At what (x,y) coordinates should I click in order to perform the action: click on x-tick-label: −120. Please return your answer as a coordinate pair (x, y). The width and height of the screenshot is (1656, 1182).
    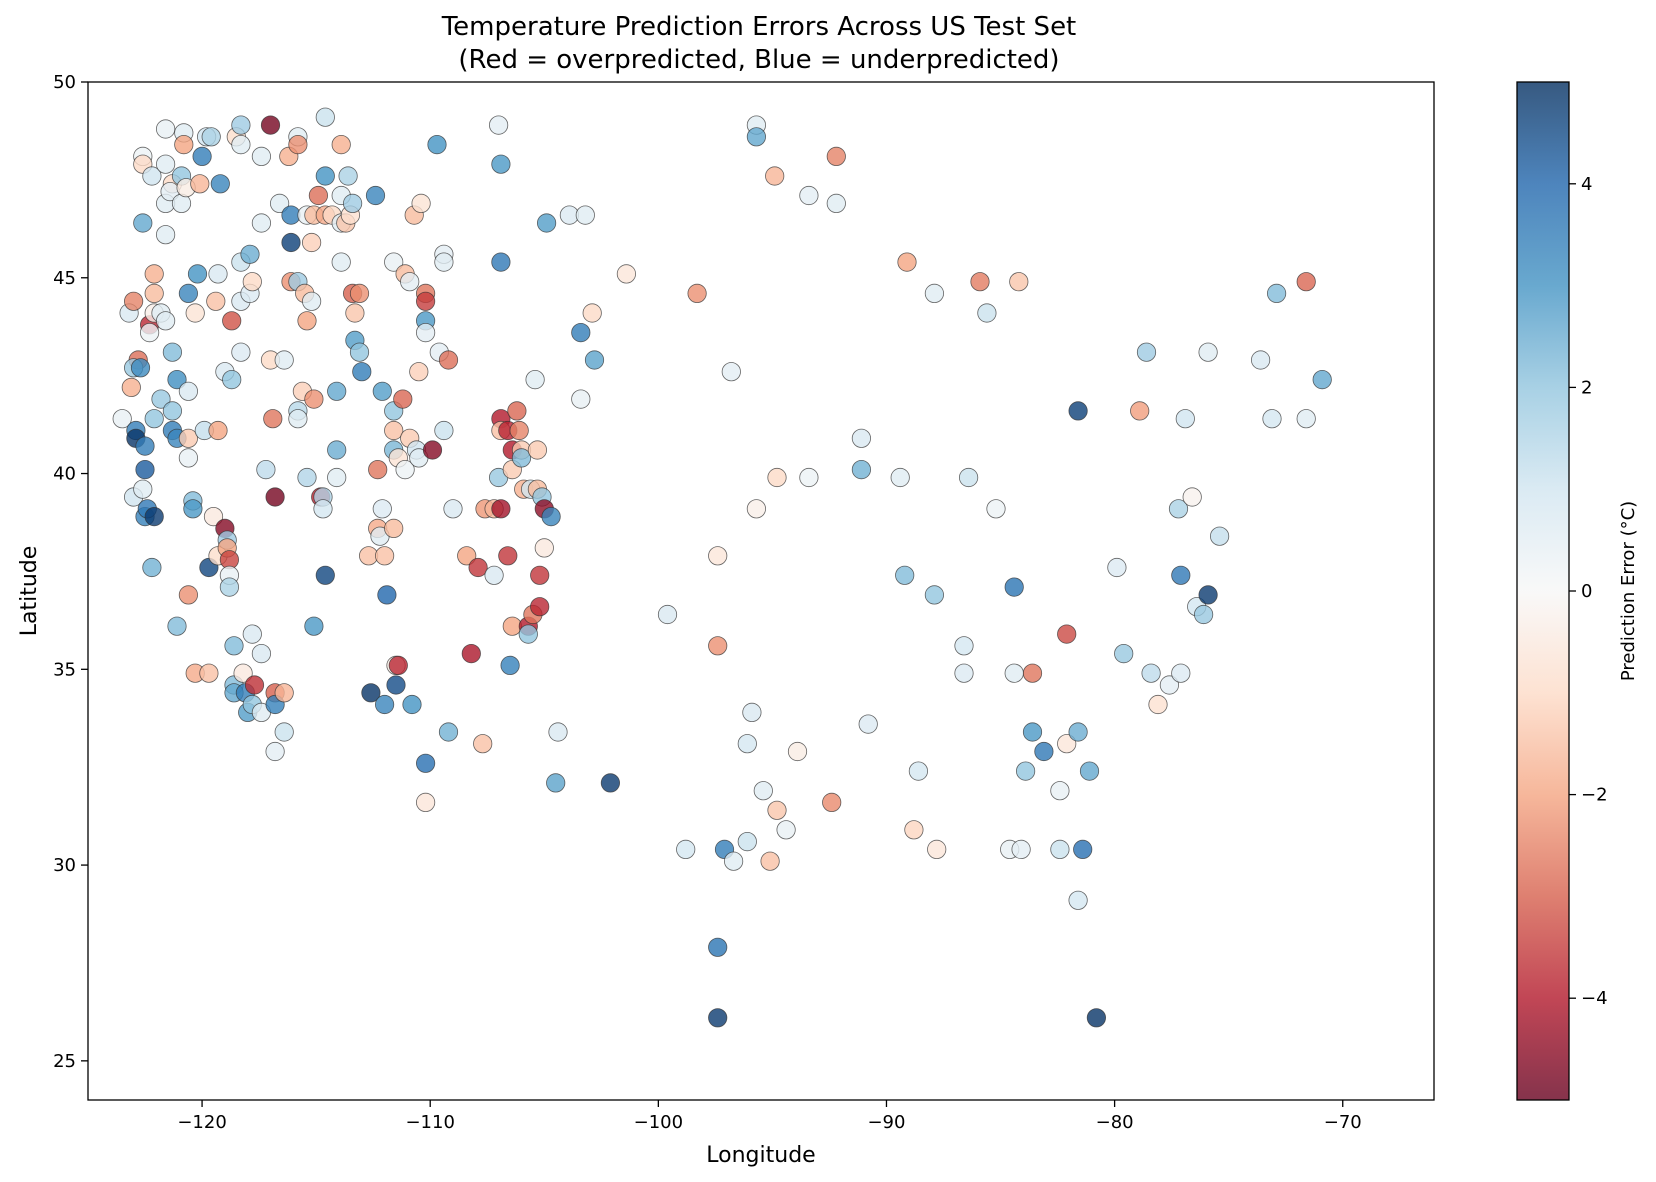
    Looking at the image, I should click on (201, 1122).